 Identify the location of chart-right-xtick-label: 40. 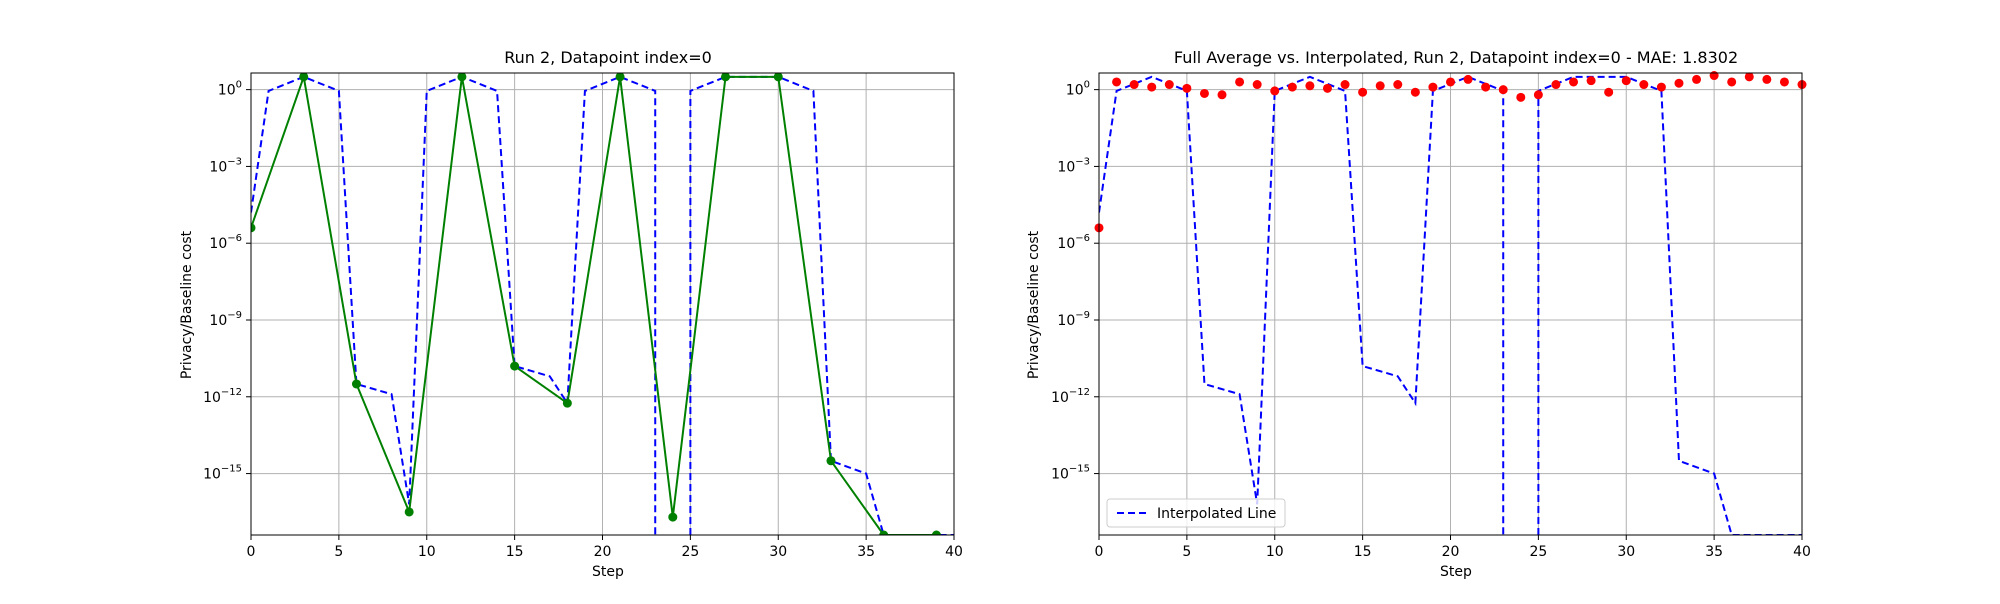
(1802, 552).